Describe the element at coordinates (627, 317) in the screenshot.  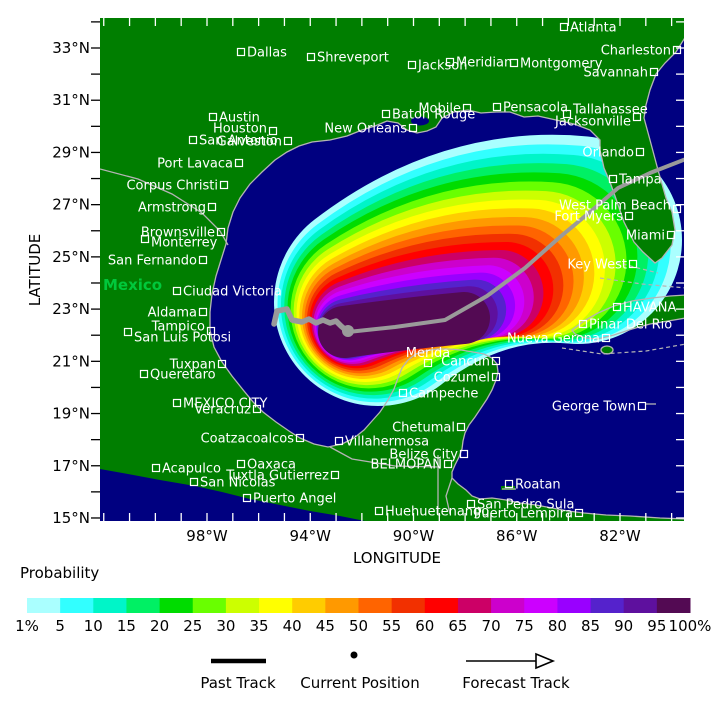
I see `coastline-cuba` at that location.